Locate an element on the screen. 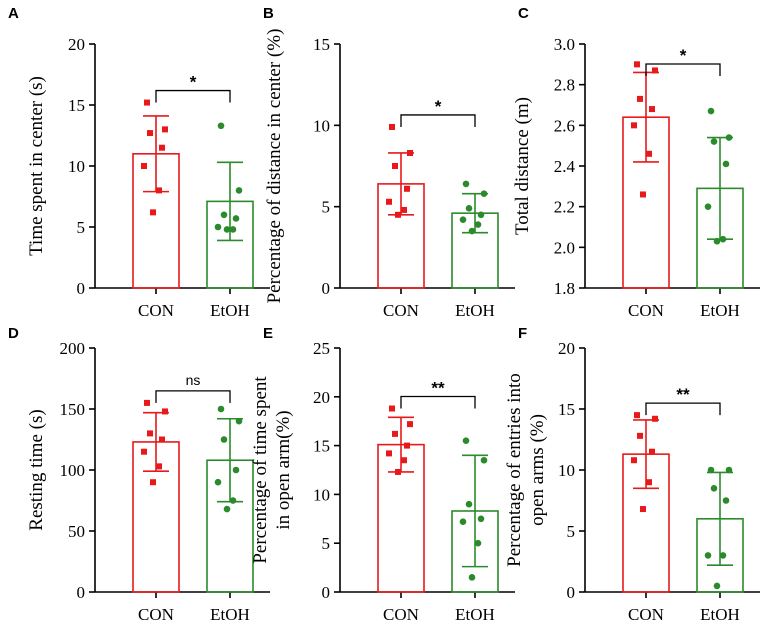 The image size is (767, 624). y-tick-label: 2.2 is located at coordinates (564, 207).